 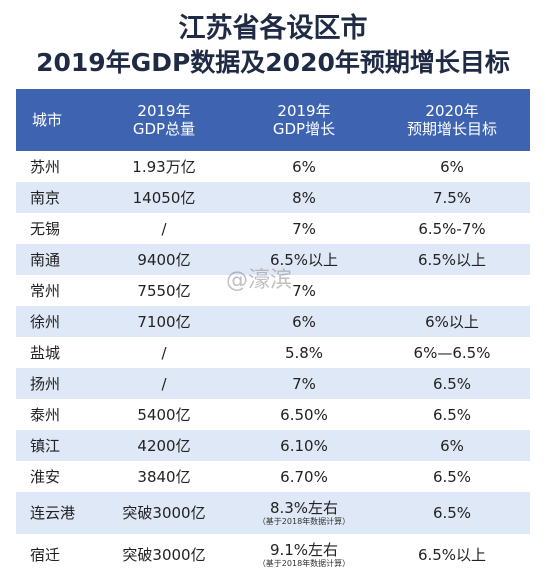 What do you see at coordinates (45, 555) in the screenshot?
I see `city-cell: 宿迁` at bounding box center [45, 555].